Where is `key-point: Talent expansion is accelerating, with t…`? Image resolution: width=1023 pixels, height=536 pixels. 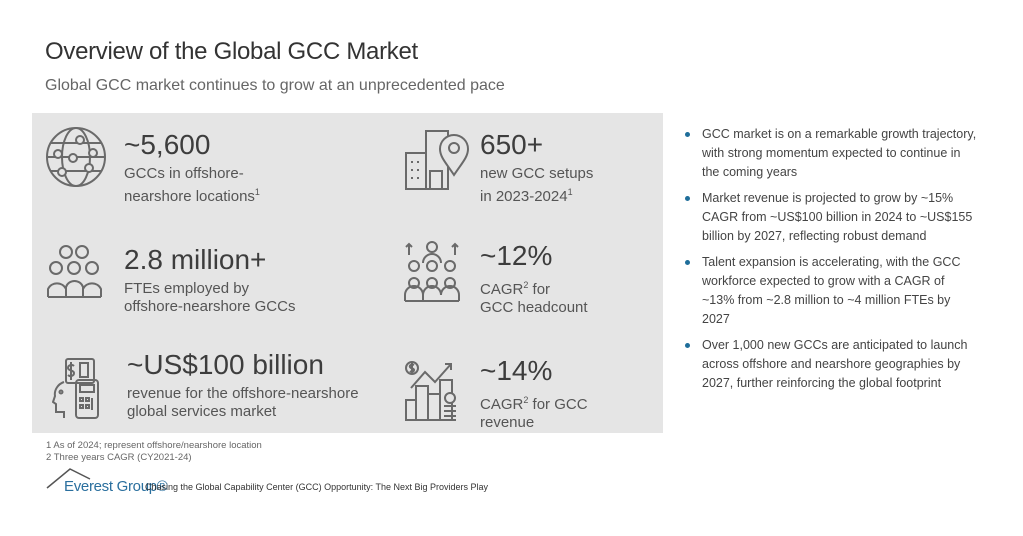 key-point: Talent expansion is accelerating, with t… is located at coordinates (830, 291).